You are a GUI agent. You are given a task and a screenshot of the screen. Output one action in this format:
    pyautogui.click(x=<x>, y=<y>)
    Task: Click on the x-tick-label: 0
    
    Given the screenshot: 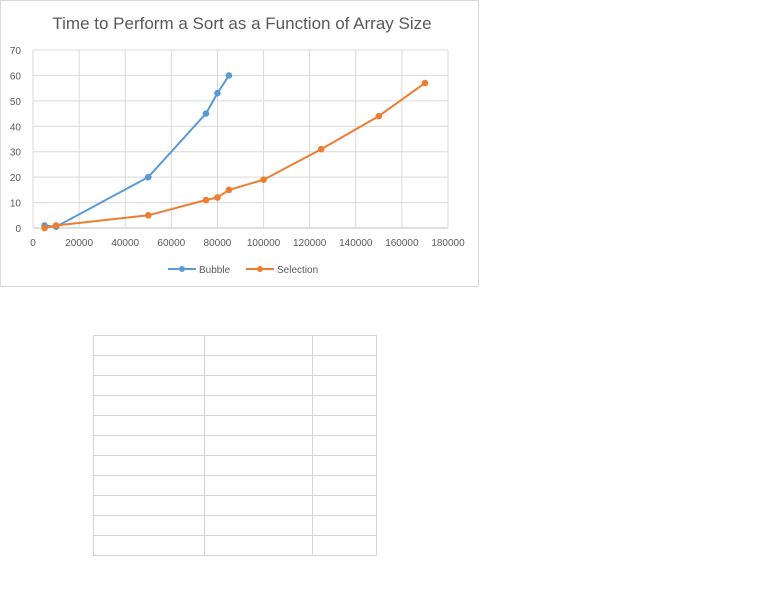 What is the action you would take?
    pyautogui.click(x=33, y=243)
    